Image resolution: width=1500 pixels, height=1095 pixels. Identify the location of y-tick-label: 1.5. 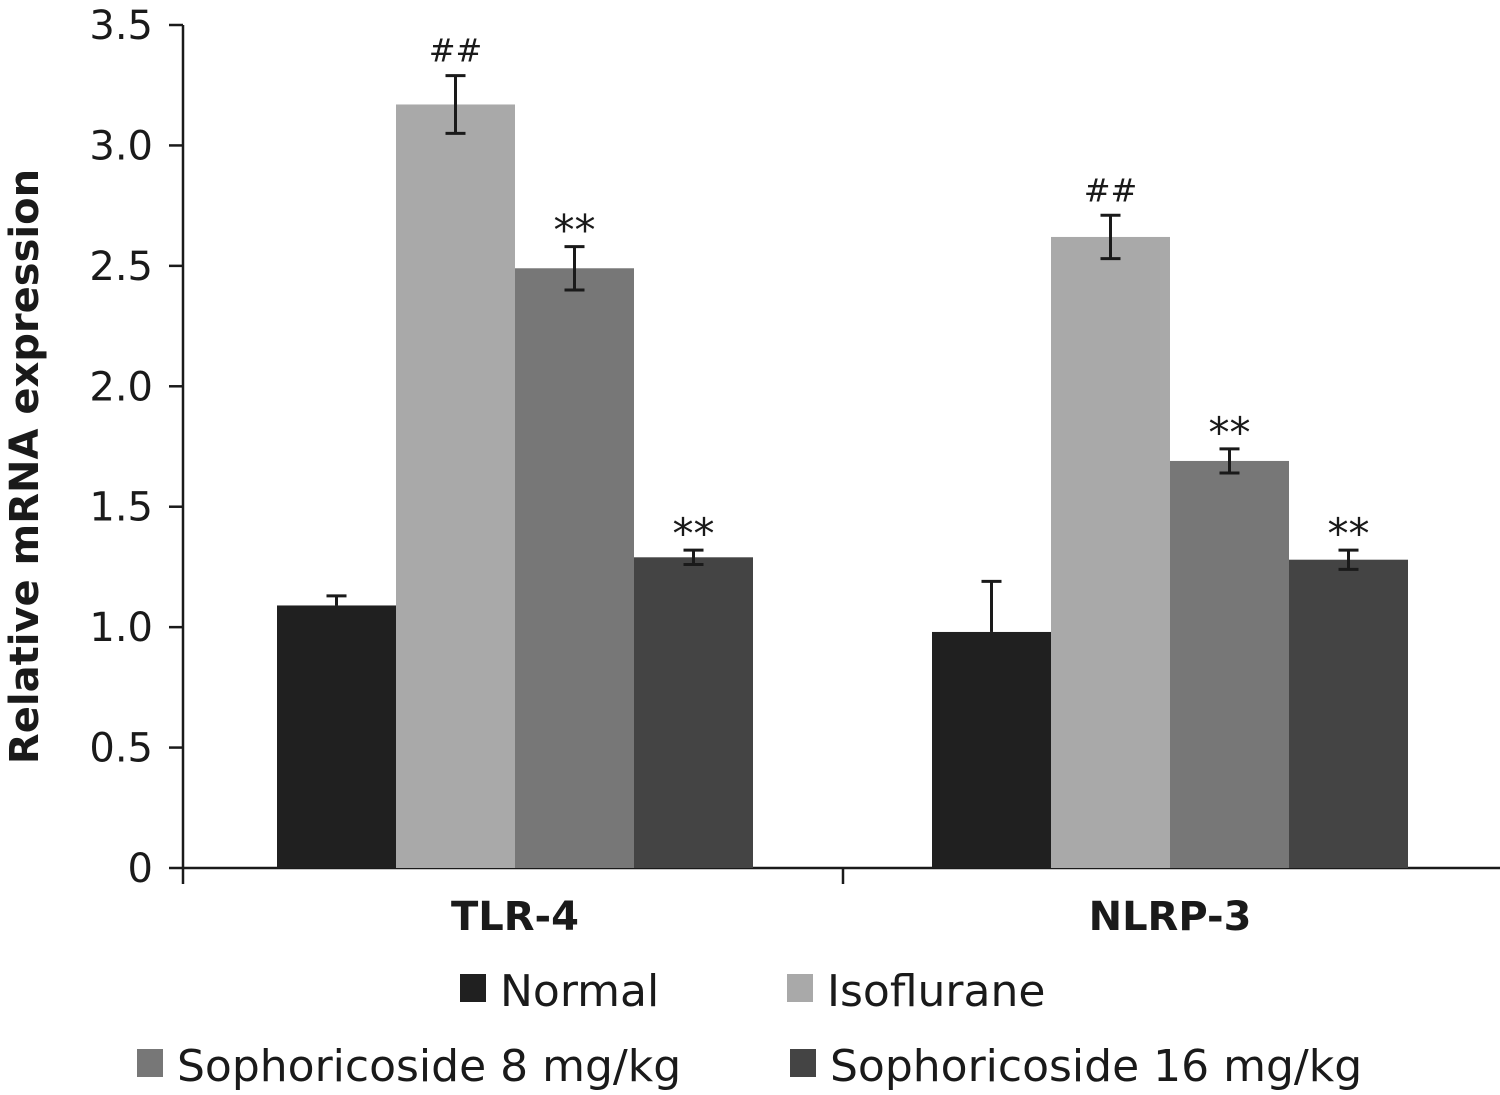
(121, 508).